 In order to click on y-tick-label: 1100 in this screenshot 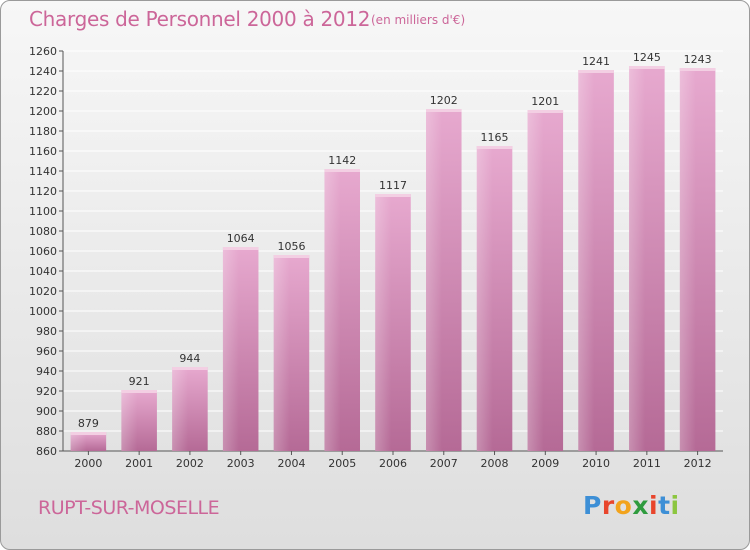, I will do `click(43, 211)`.